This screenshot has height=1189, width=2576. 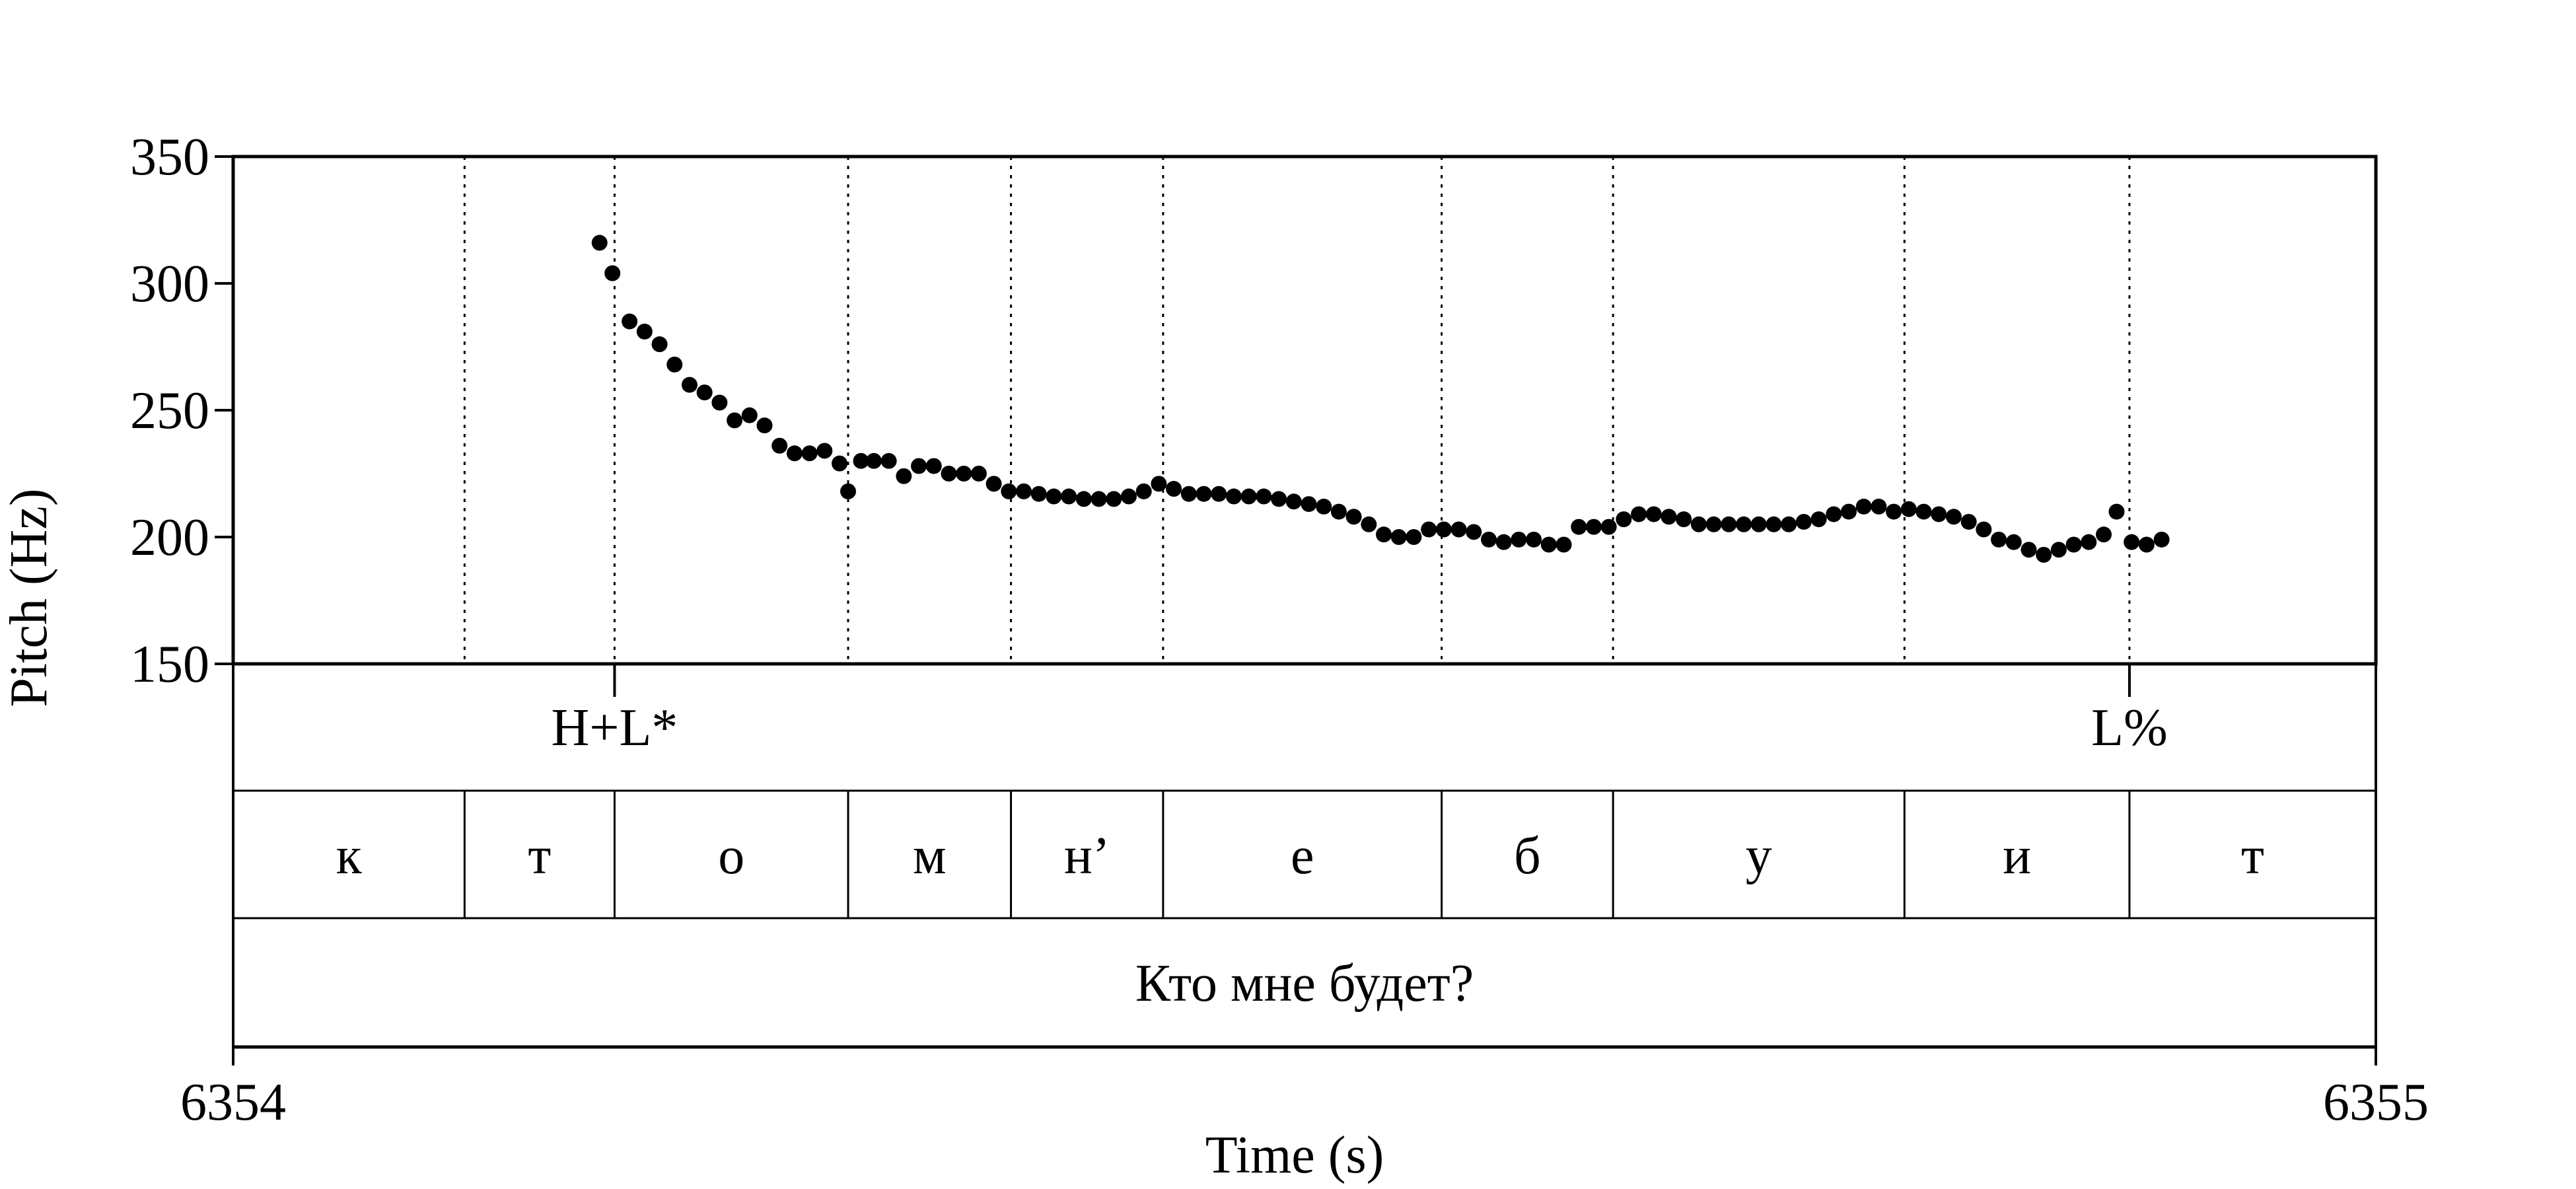 What do you see at coordinates (29, 597) in the screenshot?
I see `y-axis-label: Pitch (Hz)` at bounding box center [29, 597].